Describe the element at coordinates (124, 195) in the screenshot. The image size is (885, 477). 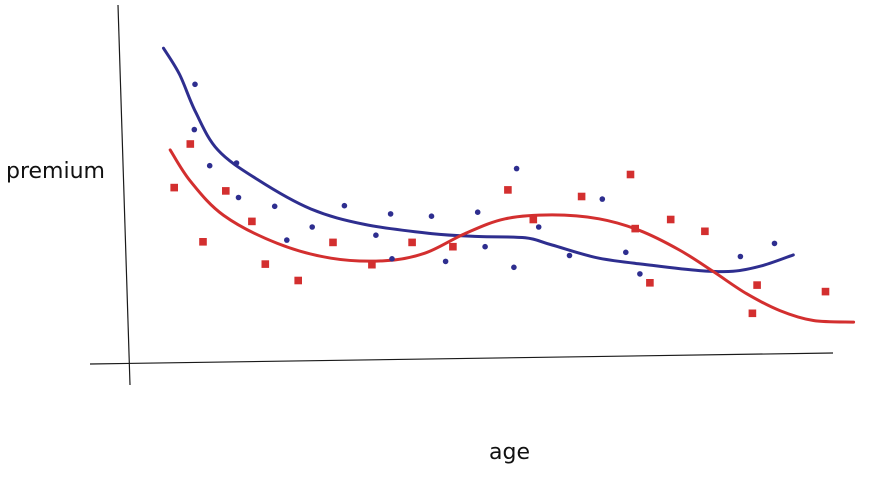
I see `y-axis` at that location.